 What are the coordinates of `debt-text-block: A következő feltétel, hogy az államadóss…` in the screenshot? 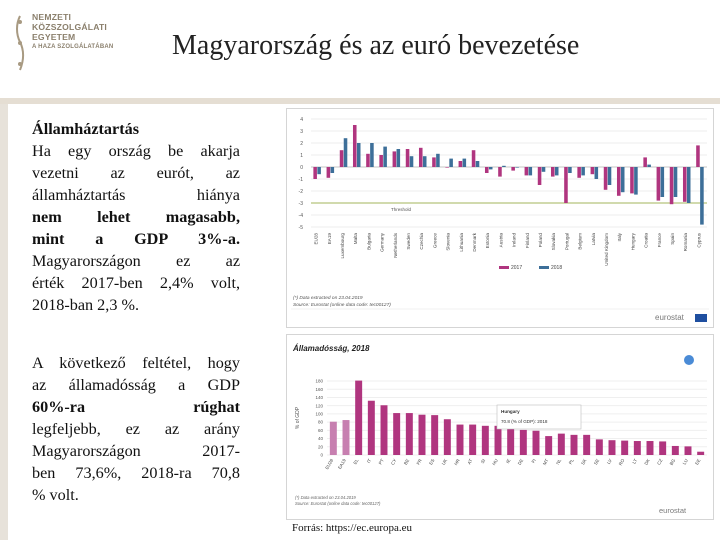 It's located at (136, 429).